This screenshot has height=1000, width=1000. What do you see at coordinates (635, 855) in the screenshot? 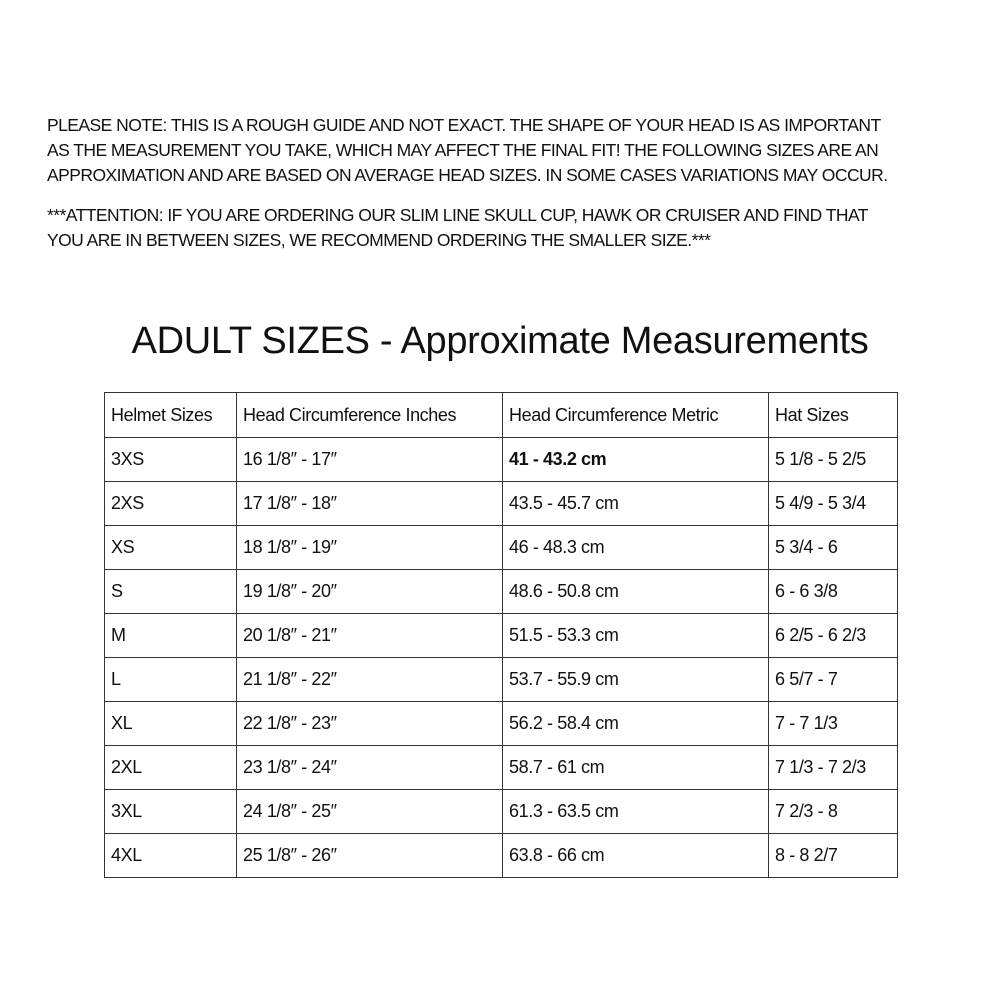
I see `cell-metric: 63.8 - 66 cm` at bounding box center [635, 855].